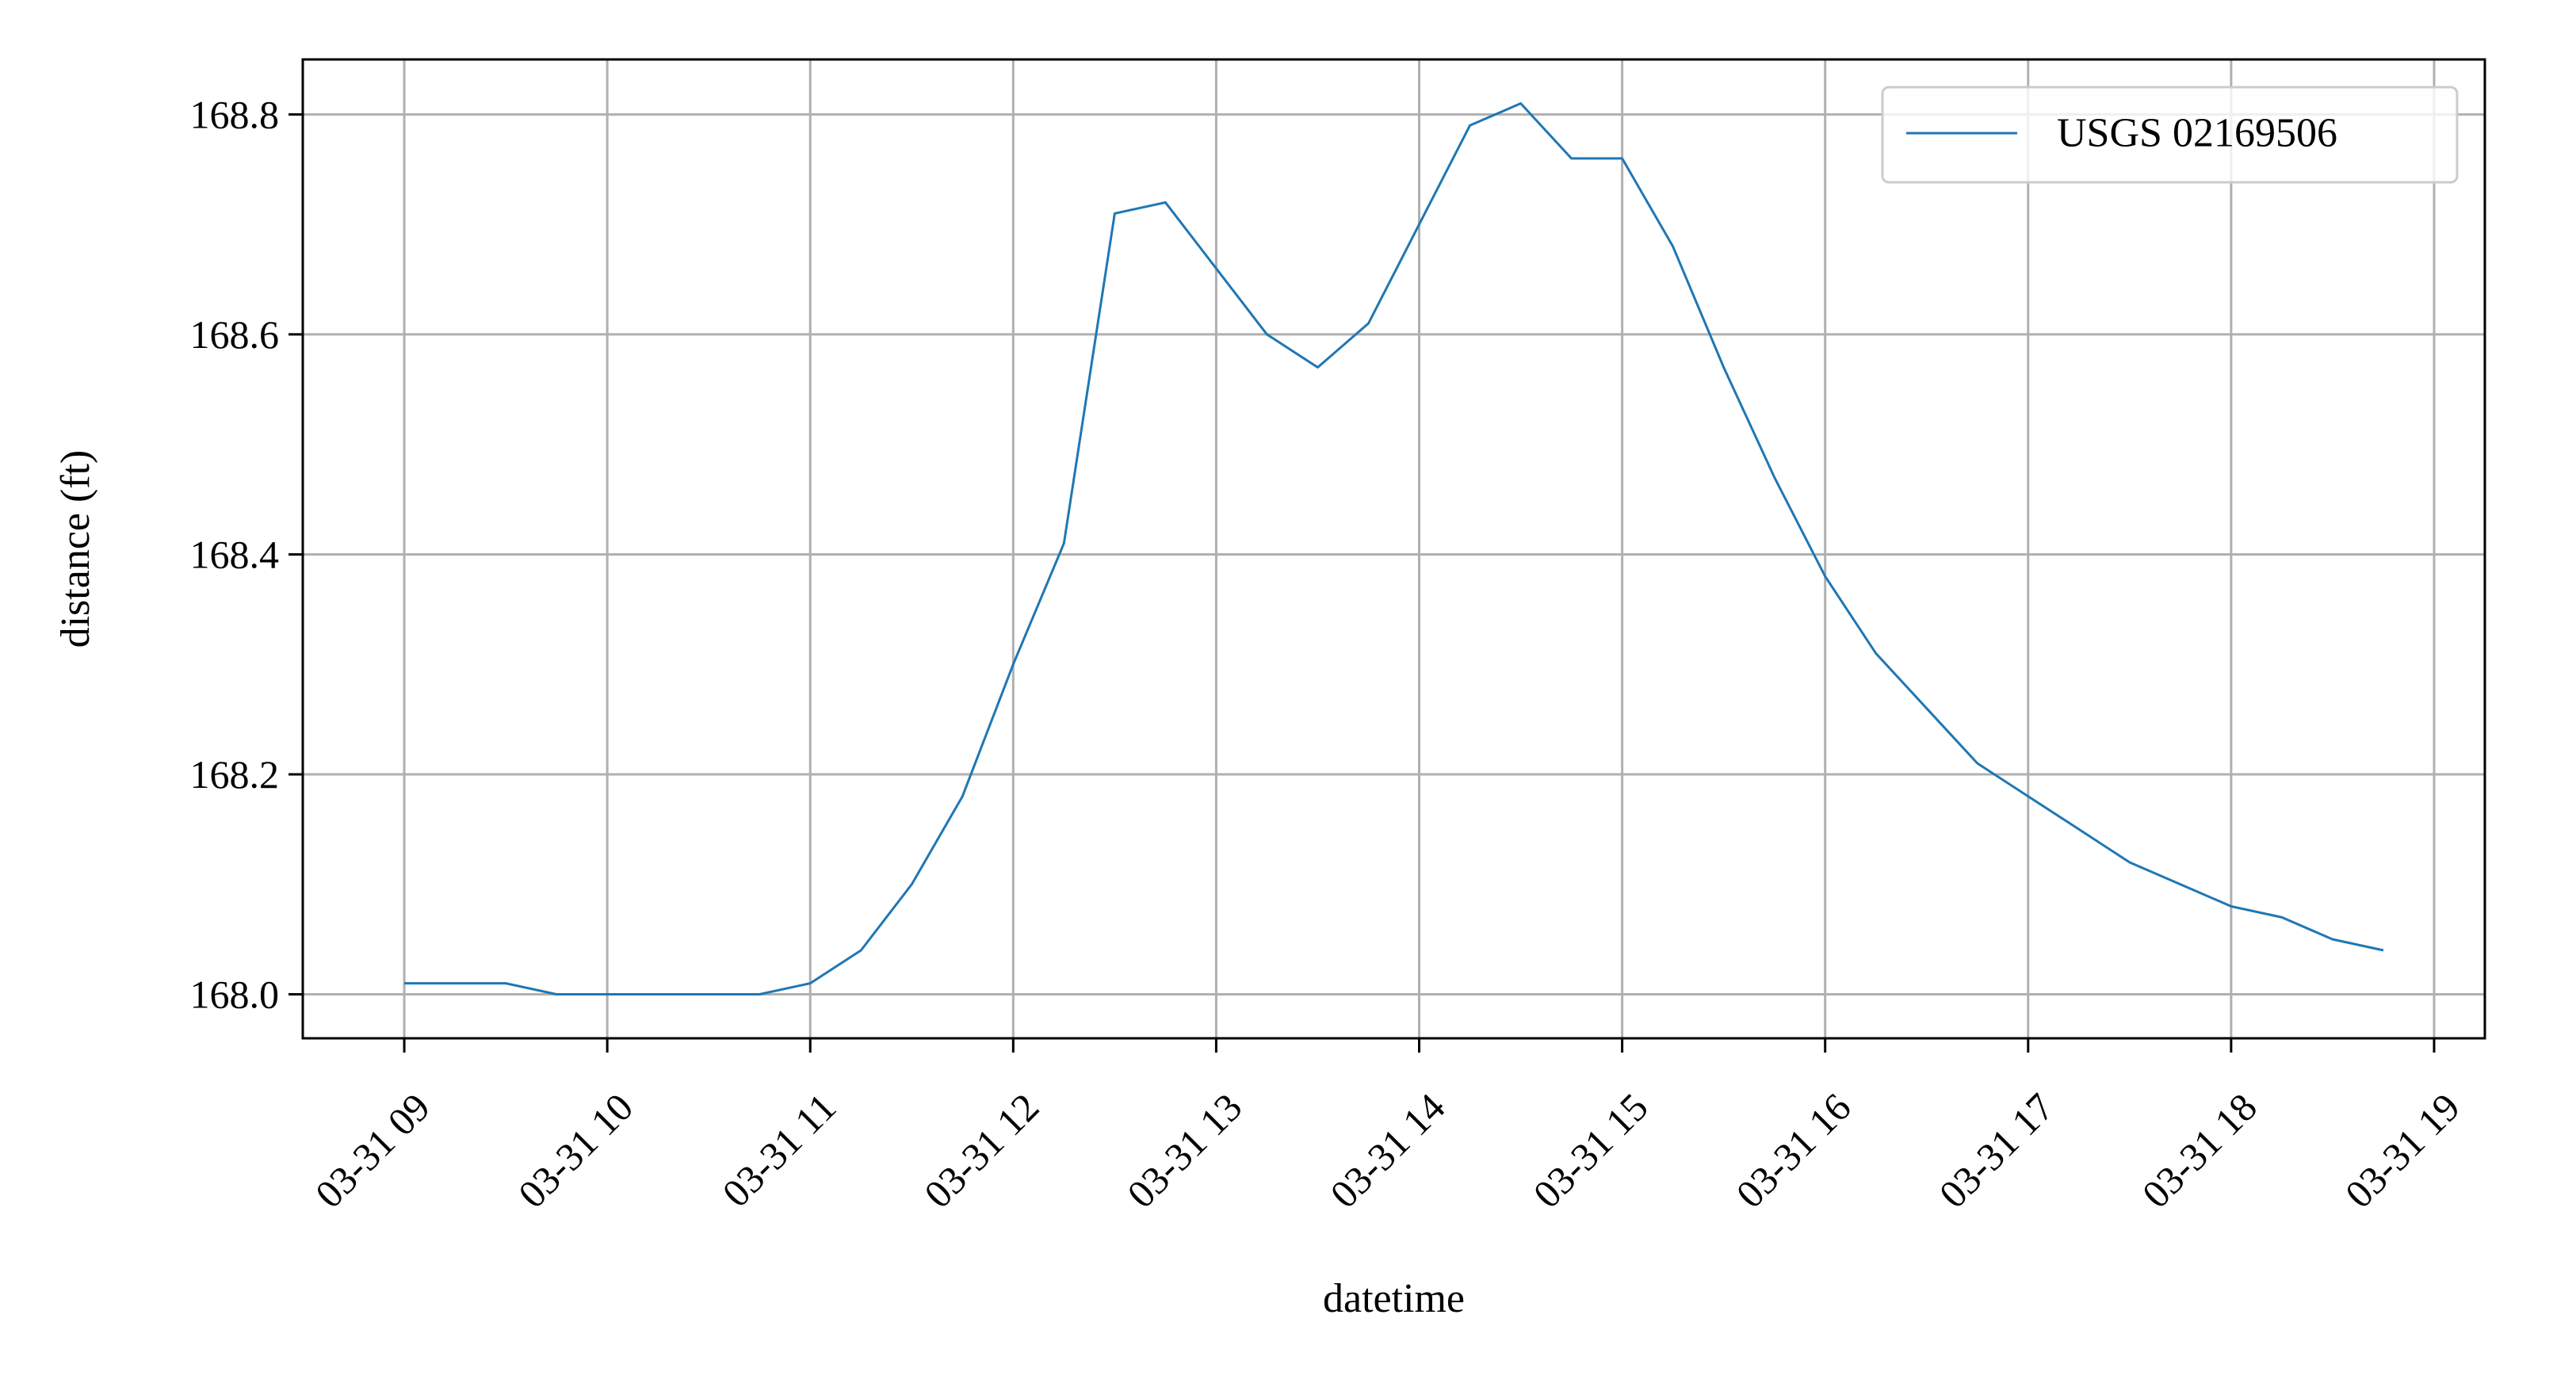 The width and height of the screenshot is (2576, 1391). Describe the element at coordinates (1387, 1150) in the screenshot. I see `x-tick-label: 03-31 14` at that location.